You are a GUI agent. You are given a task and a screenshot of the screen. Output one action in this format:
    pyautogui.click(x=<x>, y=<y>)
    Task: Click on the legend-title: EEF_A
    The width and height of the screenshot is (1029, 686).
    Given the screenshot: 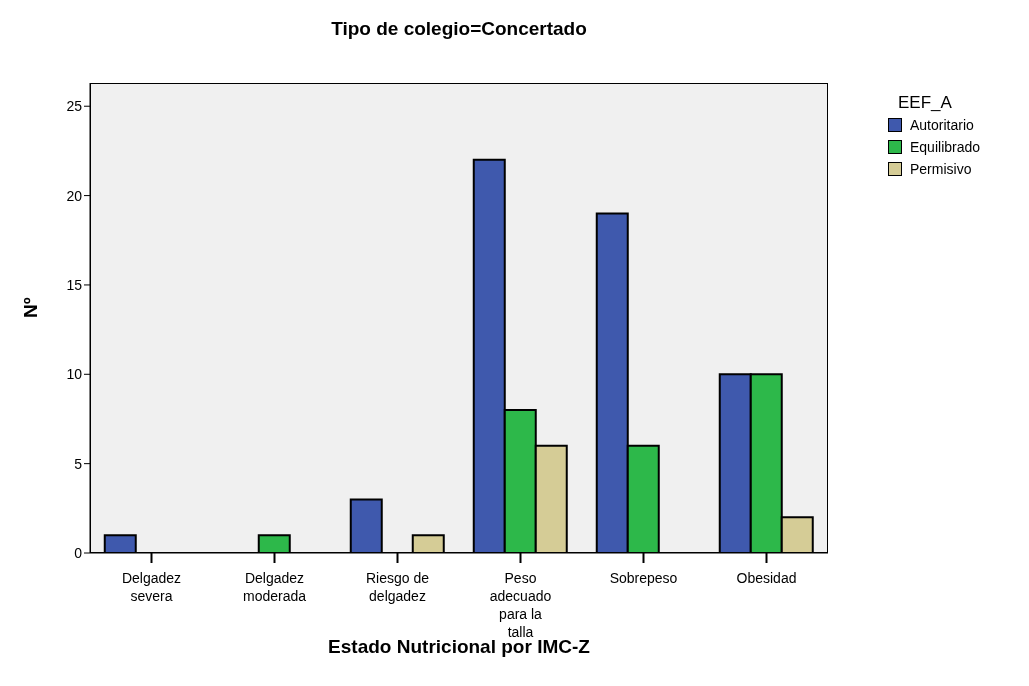 What is the action you would take?
    pyautogui.click(x=925, y=103)
    